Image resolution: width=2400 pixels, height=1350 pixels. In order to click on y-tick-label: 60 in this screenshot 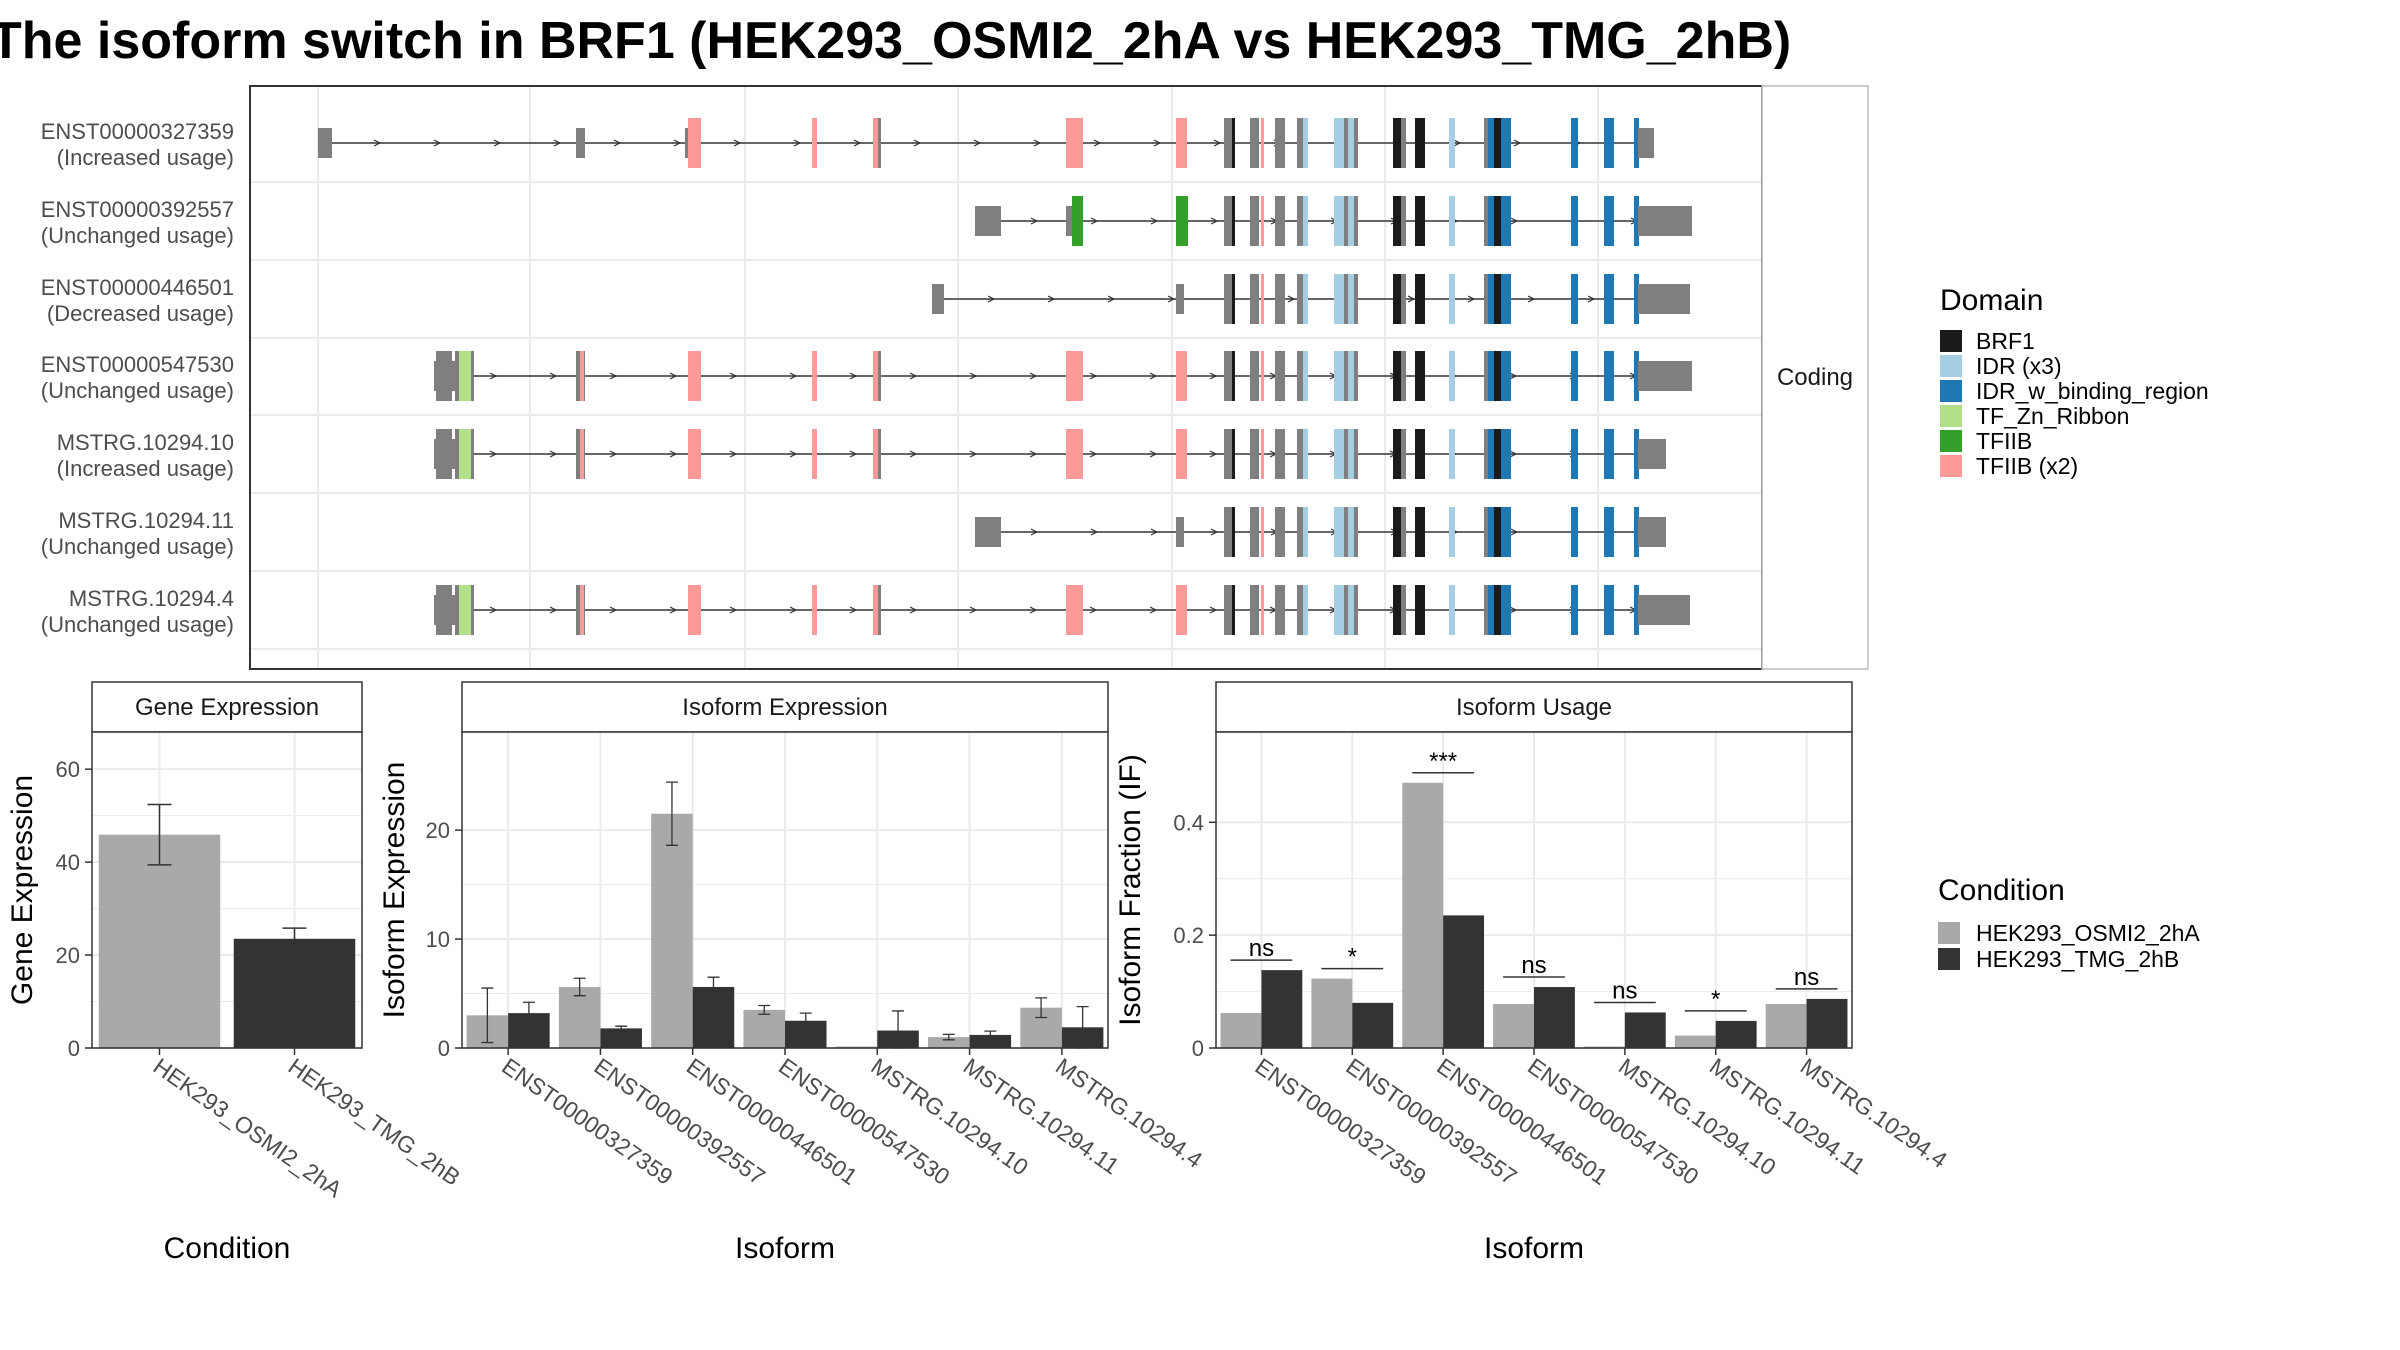, I will do `click(68, 769)`.